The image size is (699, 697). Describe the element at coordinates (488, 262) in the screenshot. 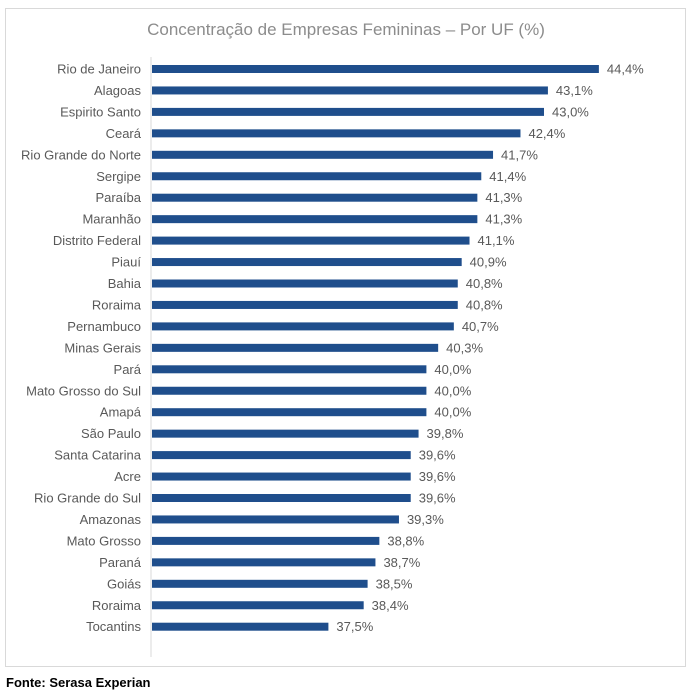

I see `data-label: 40,9%` at that location.